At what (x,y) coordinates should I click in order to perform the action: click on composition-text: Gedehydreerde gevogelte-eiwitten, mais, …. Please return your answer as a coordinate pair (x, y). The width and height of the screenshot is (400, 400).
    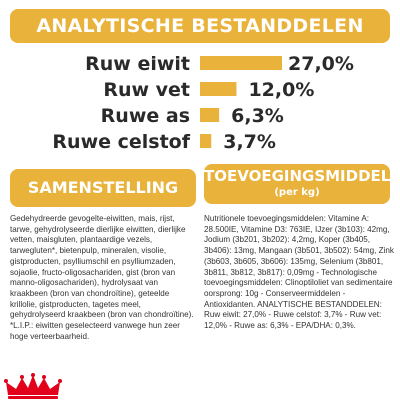
    Looking at the image, I should click on (103, 277).